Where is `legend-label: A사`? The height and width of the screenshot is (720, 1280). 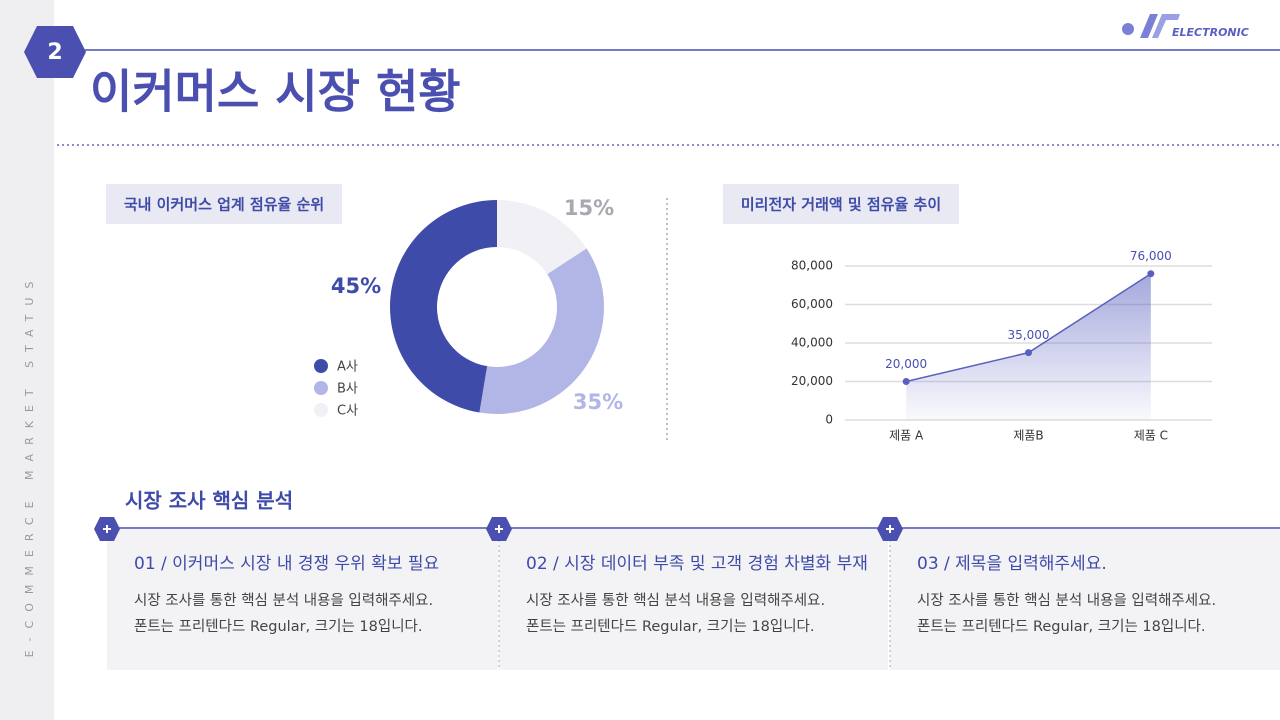 legend-label: A사 is located at coordinates (347, 367).